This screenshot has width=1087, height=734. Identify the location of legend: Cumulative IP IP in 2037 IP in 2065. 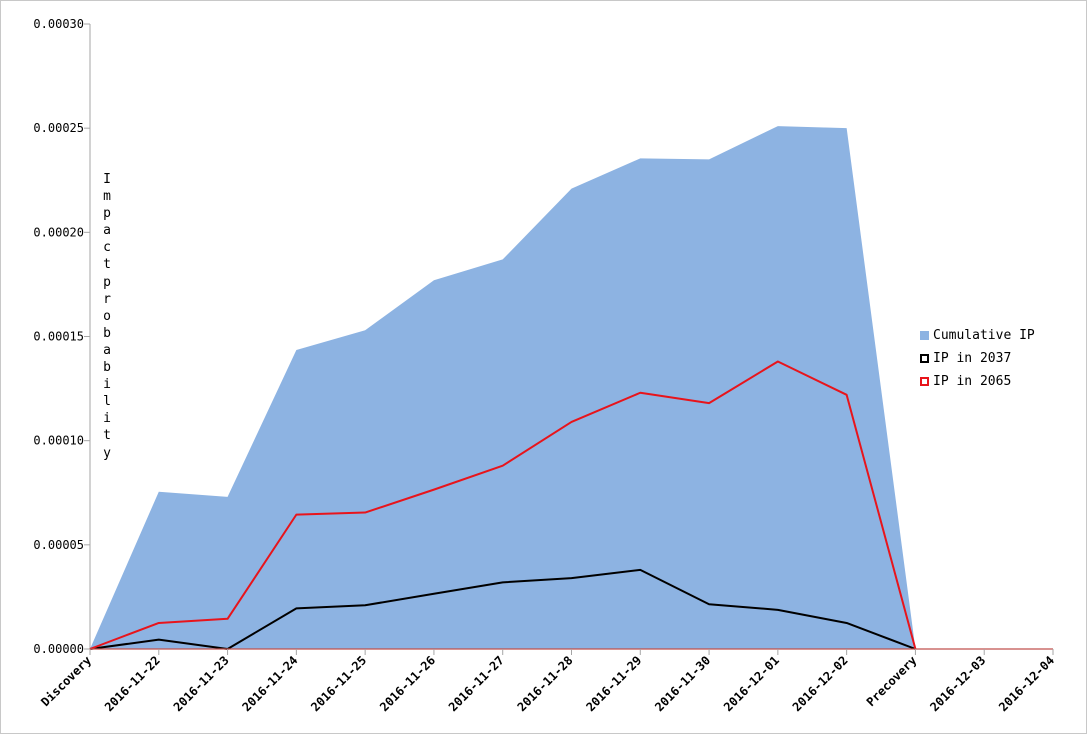
(977, 358).